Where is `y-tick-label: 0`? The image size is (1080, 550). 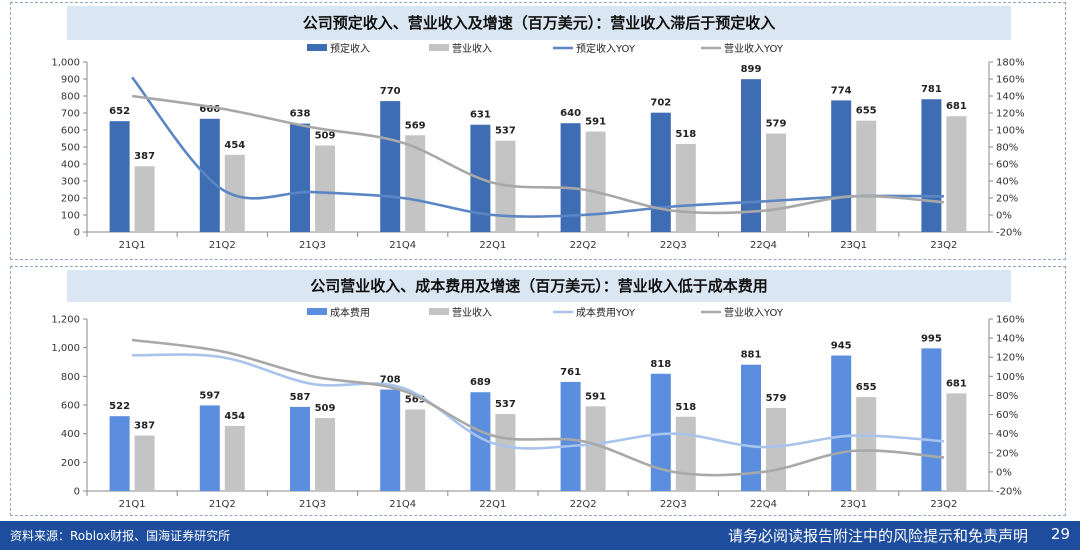 y-tick-label: 0 is located at coordinates (77, 492).